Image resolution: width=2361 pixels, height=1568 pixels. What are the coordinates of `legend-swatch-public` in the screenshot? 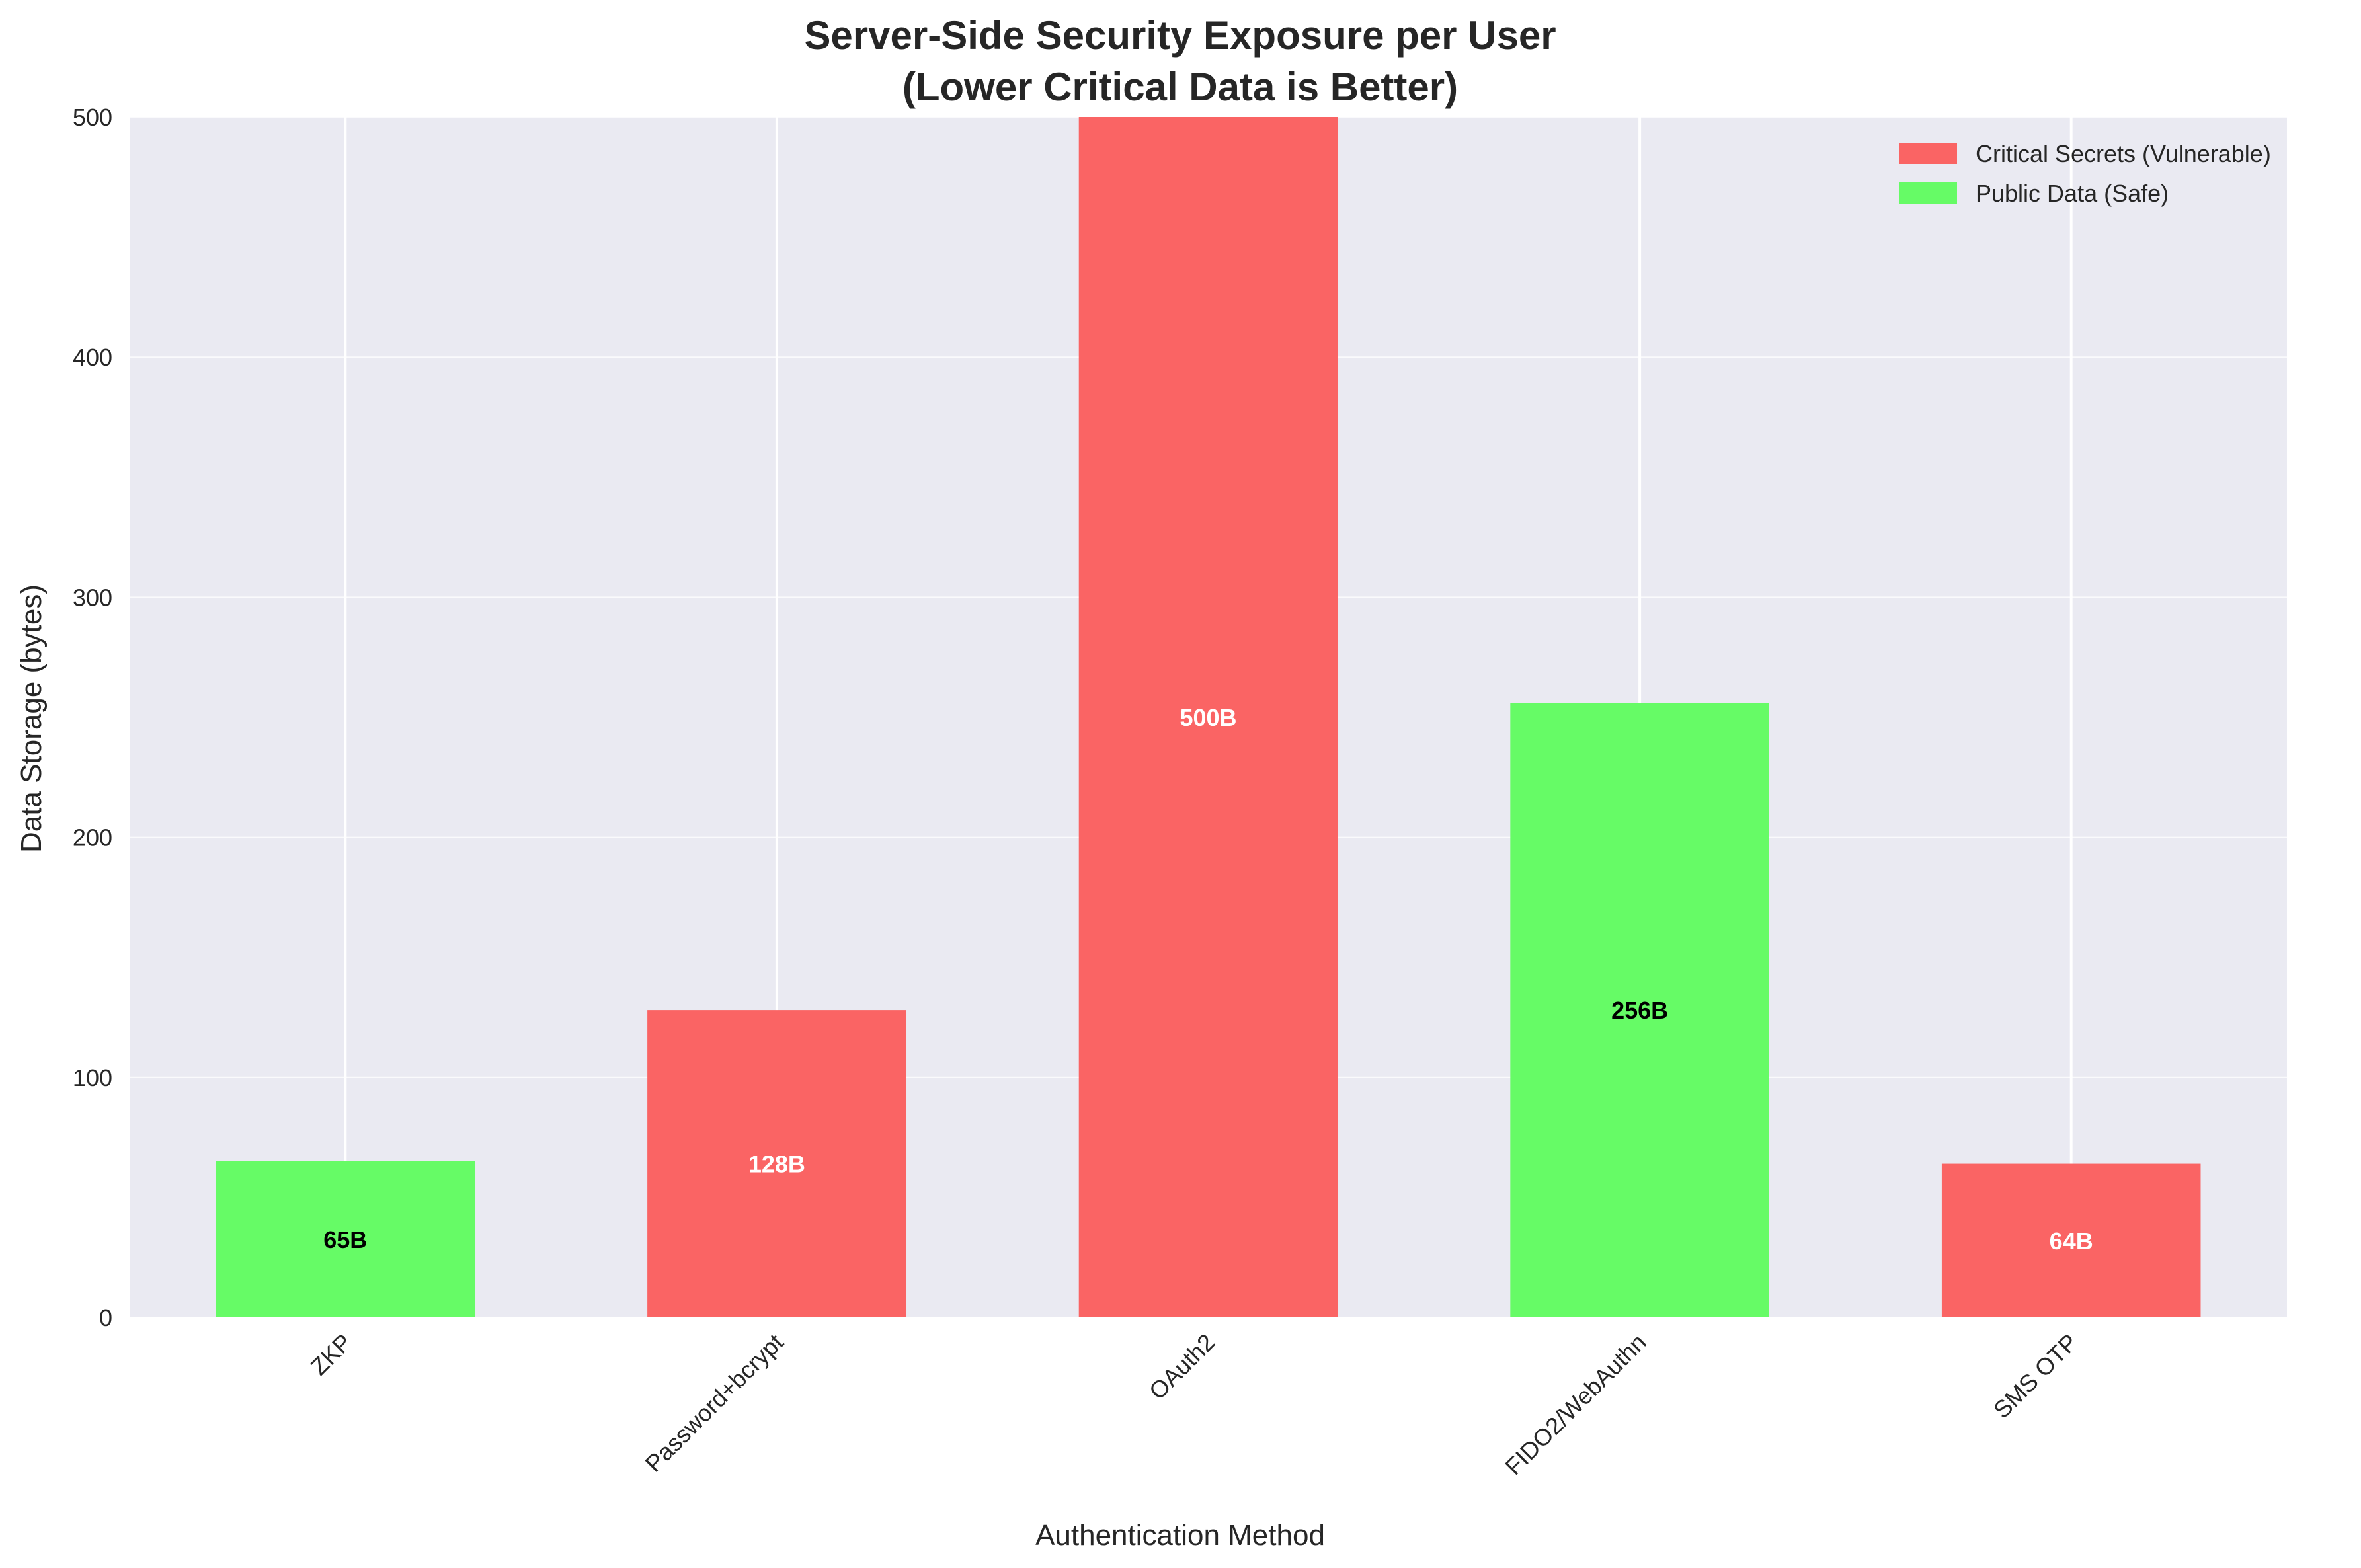 It's located at (1928, 193).